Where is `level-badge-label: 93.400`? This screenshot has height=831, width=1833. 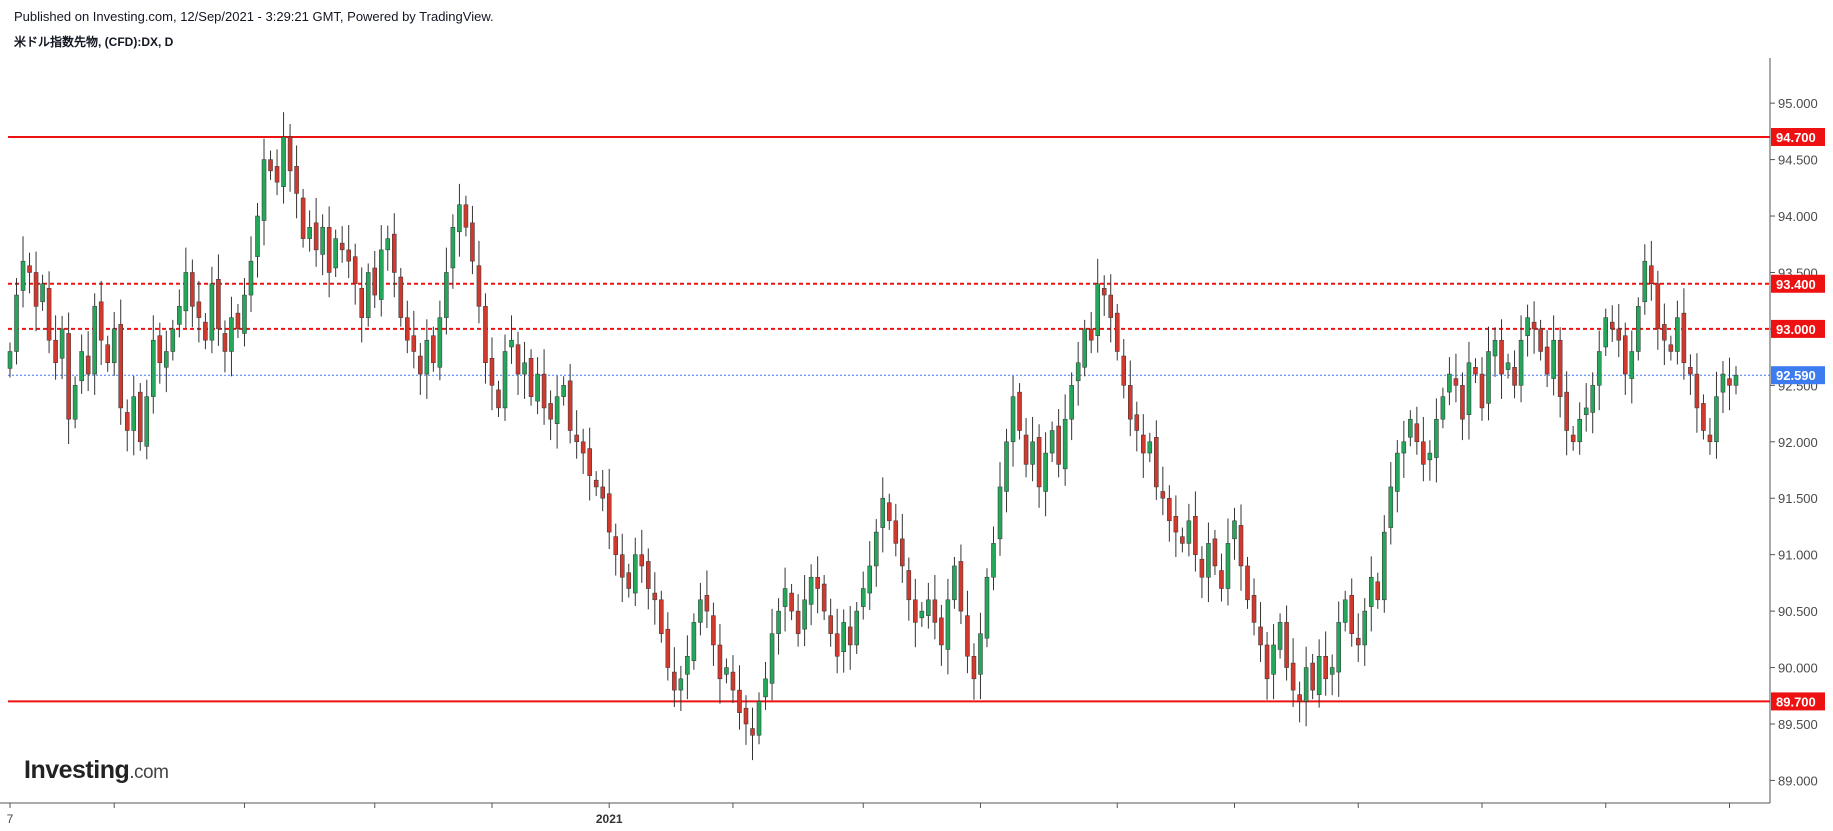
level-badge-label: 93.400 is located at coordinates (1796, 284).